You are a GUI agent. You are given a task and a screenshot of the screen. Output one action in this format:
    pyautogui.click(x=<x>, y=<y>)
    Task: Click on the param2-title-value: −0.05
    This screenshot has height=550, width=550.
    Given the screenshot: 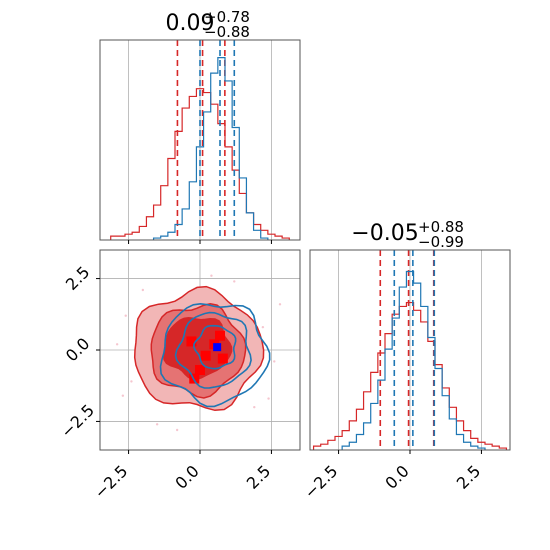 What is the action you would take?
    pyautogui.click(x=384, y=233)
    